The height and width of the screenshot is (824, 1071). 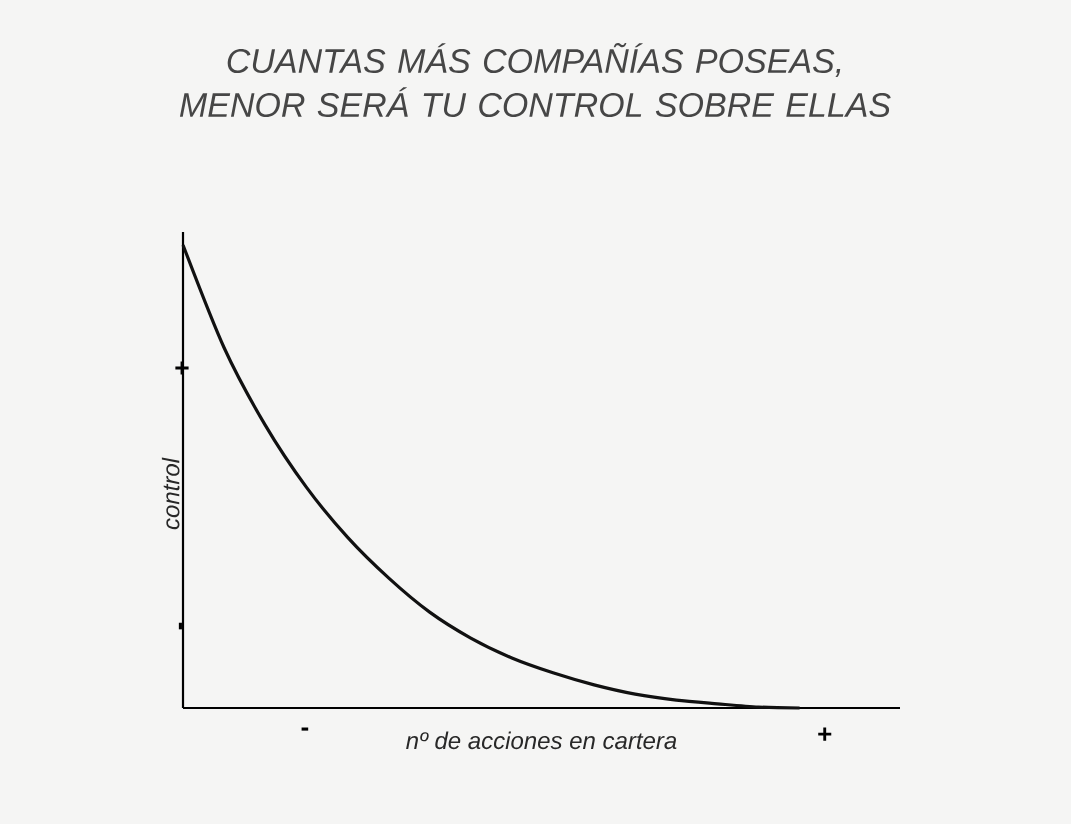 I want to click on annotation: -, so click(x=180, y=626).